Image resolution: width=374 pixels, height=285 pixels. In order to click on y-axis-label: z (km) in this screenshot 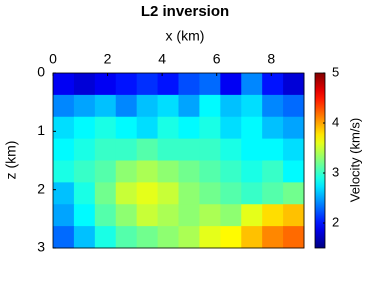, I will do `click(11, 160)`.